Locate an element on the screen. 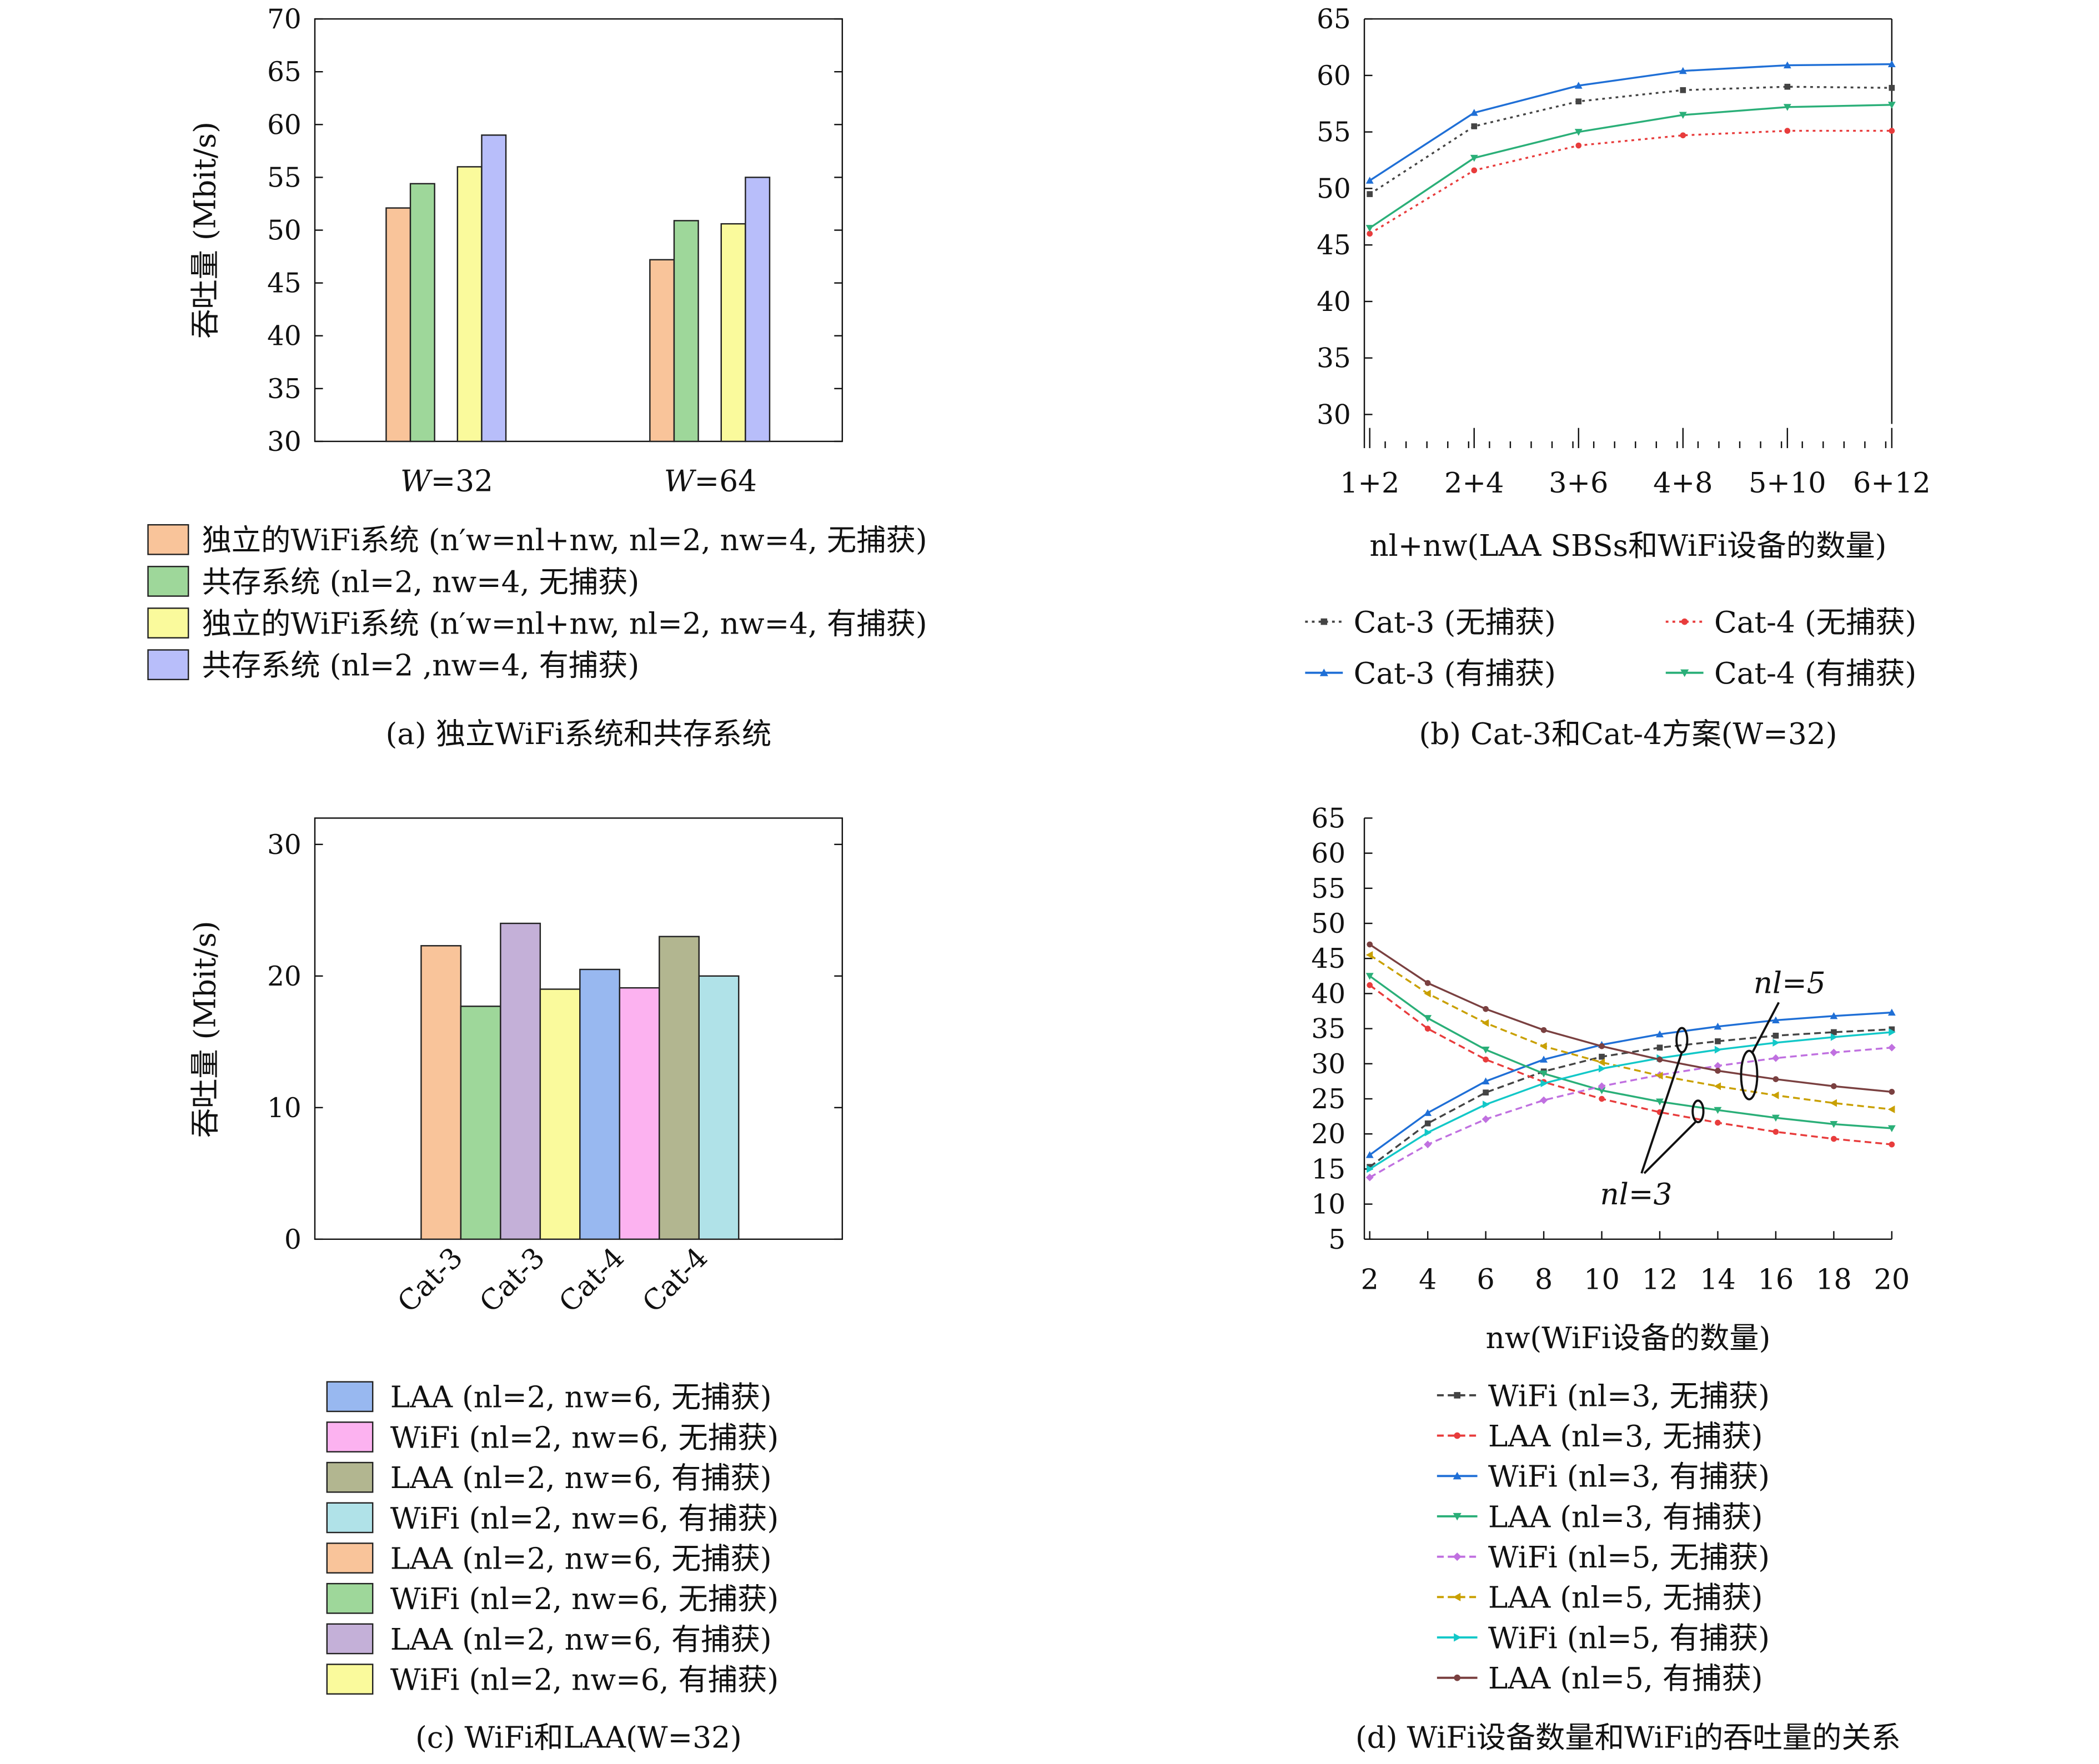 This screenshot has height=1764, width=2099. y-tick-label: 45 is located at coordinates (284, 283).